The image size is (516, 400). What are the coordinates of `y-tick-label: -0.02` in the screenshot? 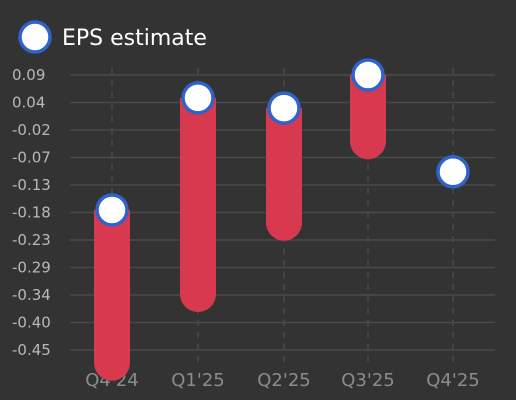 It's located at (31, 130).